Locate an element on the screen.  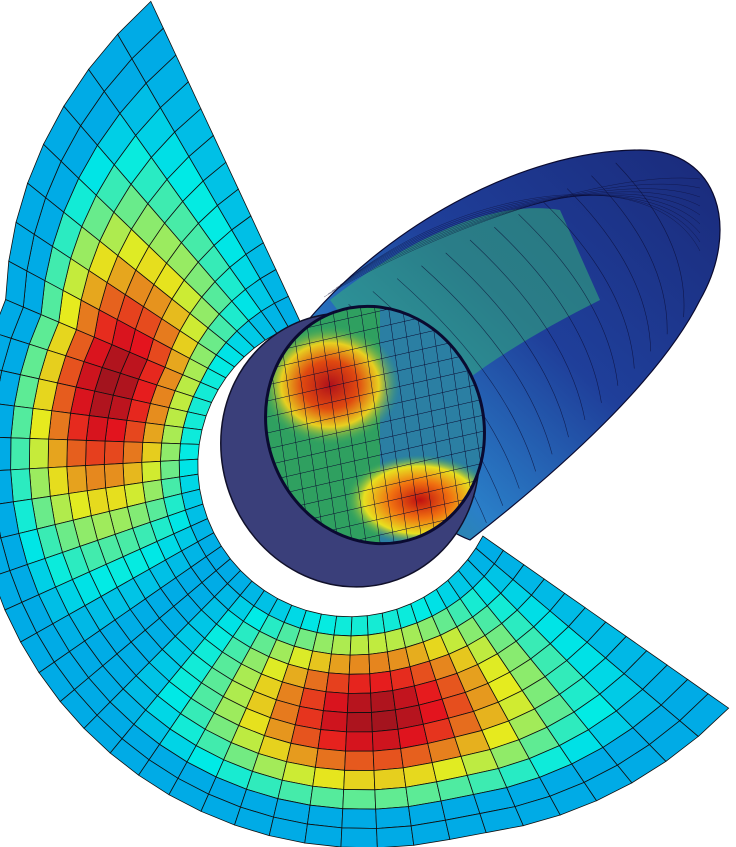
opening-rim is located at coordinates (375, 425).